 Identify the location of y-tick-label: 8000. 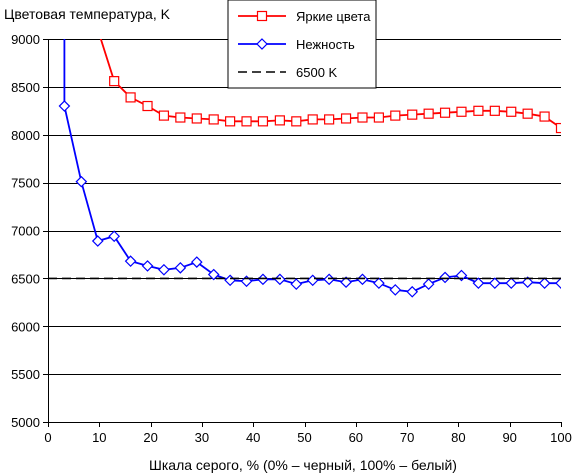
(25, 135).